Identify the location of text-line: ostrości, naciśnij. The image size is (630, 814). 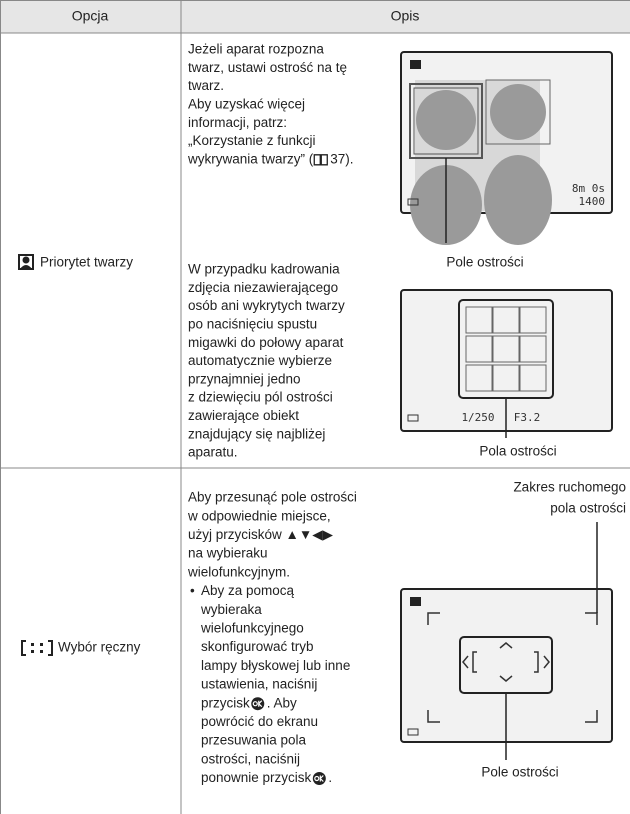
(250, 758).